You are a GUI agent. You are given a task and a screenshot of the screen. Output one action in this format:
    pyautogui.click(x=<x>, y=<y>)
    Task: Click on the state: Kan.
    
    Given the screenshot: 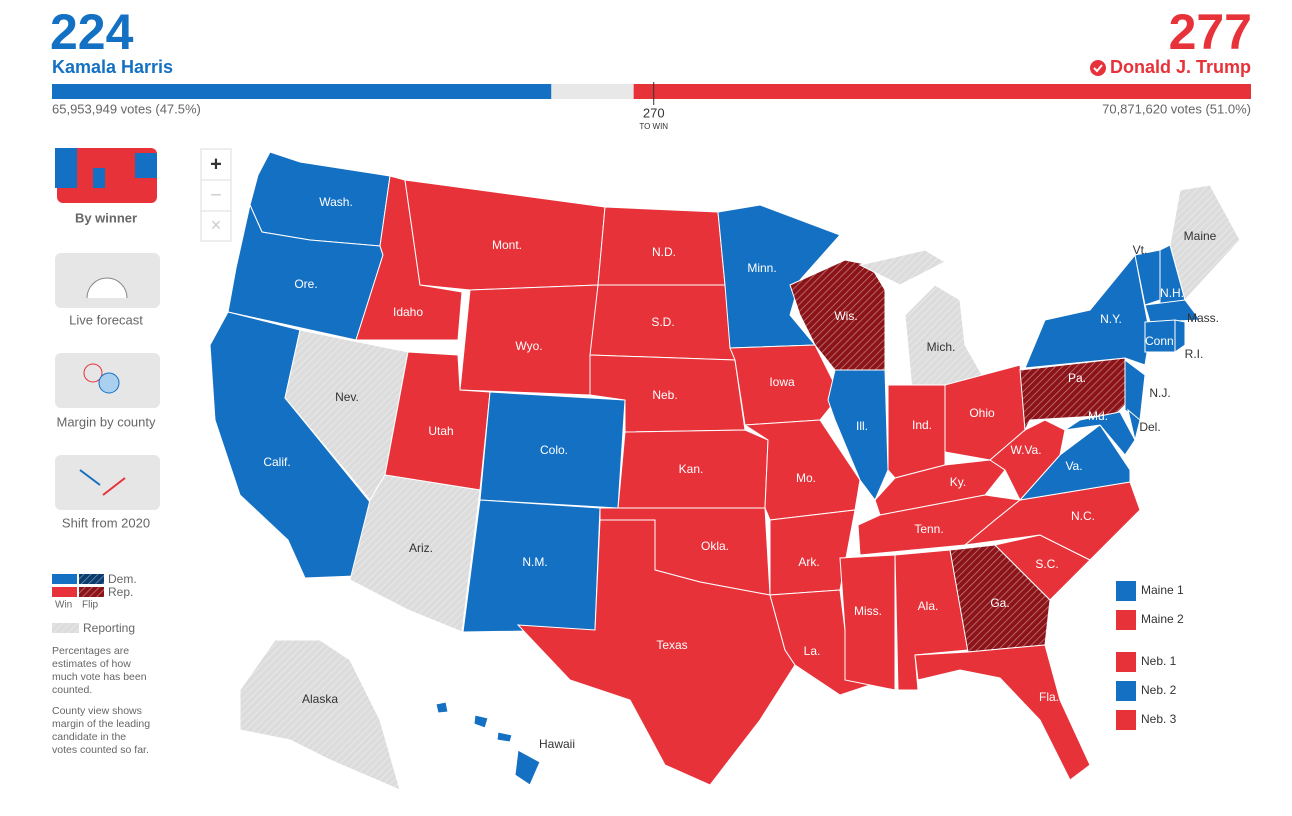 What is the action you would take?
    pyautogui.click(x=693, y=469)
    